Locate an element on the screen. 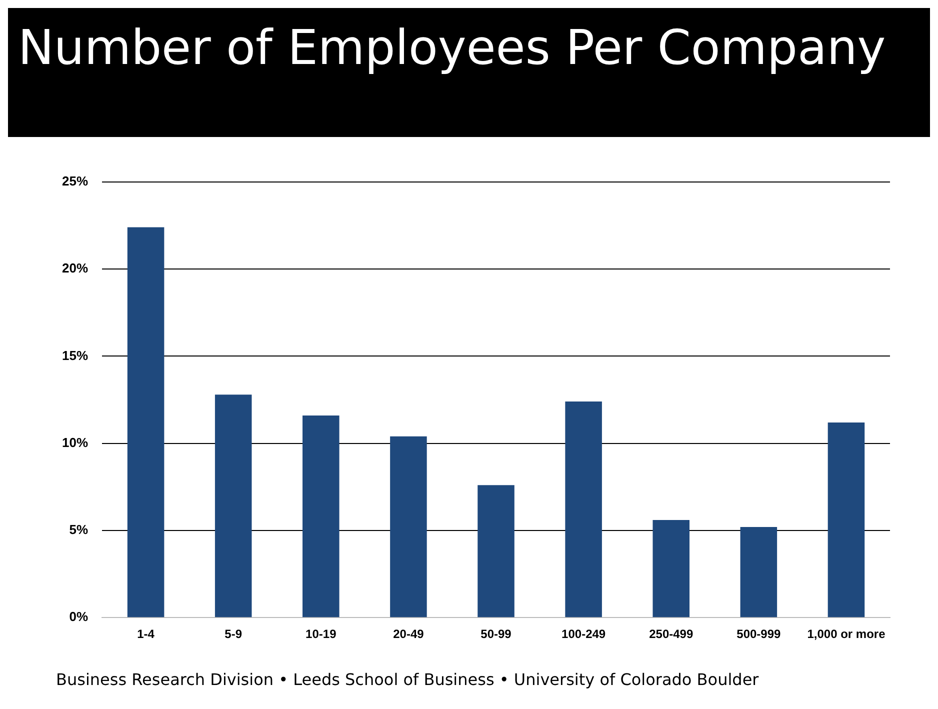  x-tick-label: 1,000 or more is located at coordinates (846, 634).